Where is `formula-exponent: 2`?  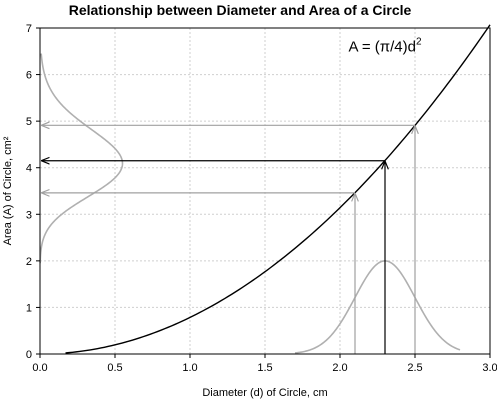
formula-exponent: 2 is located at coordinates (419, 41).